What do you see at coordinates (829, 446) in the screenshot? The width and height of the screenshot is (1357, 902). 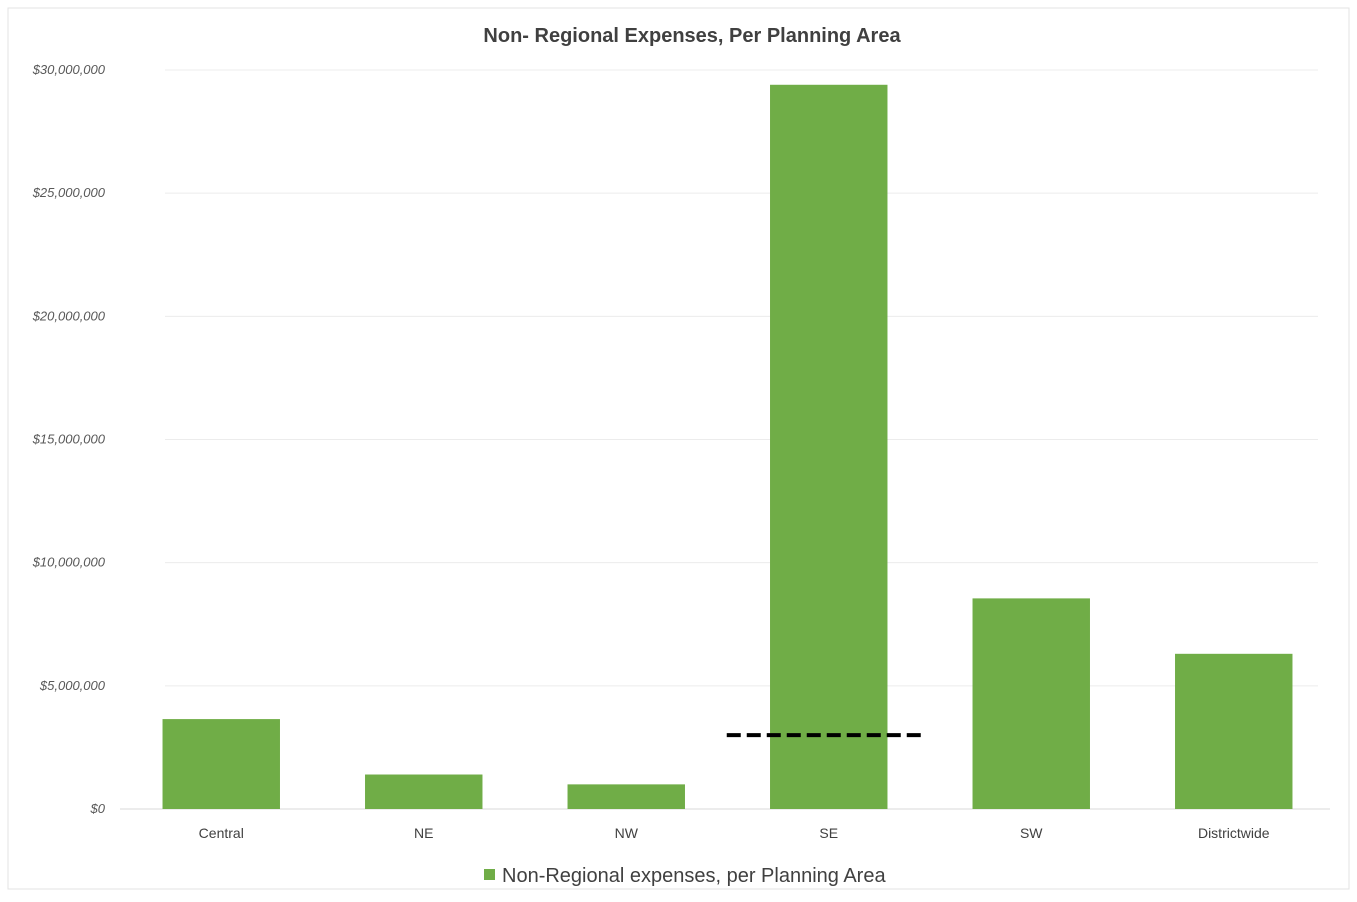 I see `bar-se` at bounding box center [829, 446].